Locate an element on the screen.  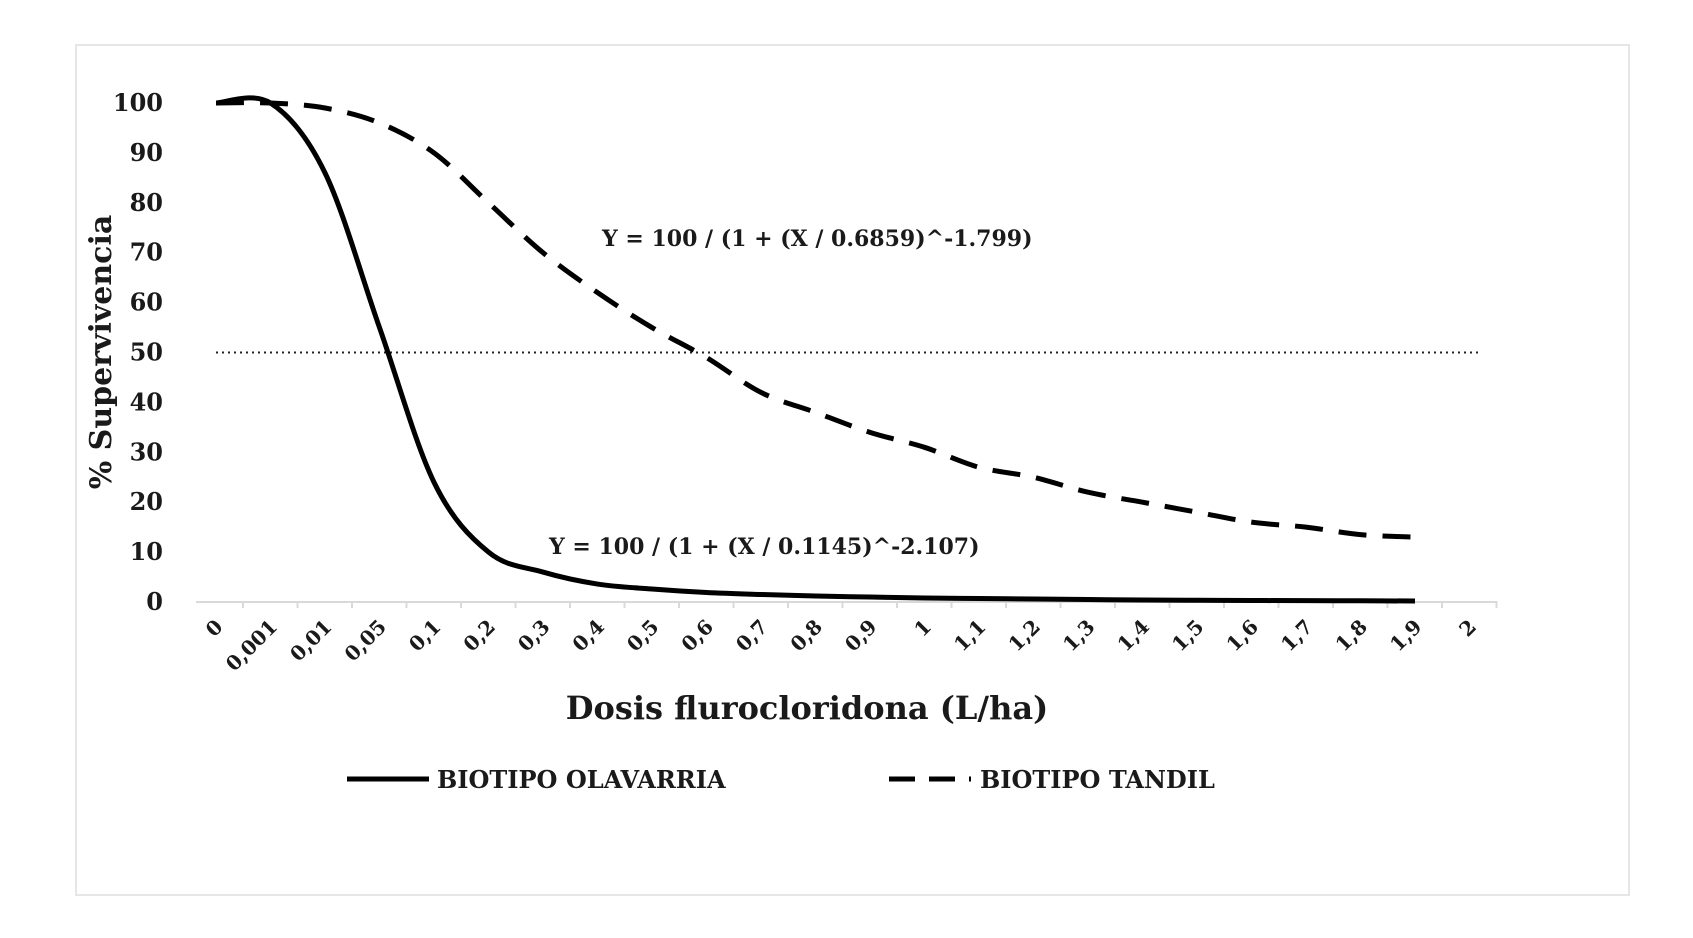
x-tick-label: 1,5 is located at coordinates (1188, 636).